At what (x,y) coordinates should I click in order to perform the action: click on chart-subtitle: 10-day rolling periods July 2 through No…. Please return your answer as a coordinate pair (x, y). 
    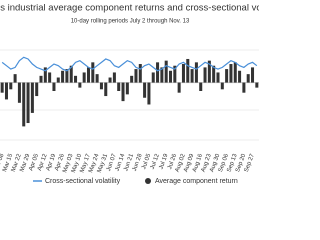
    Looking at the image, I should click on (130, 22).